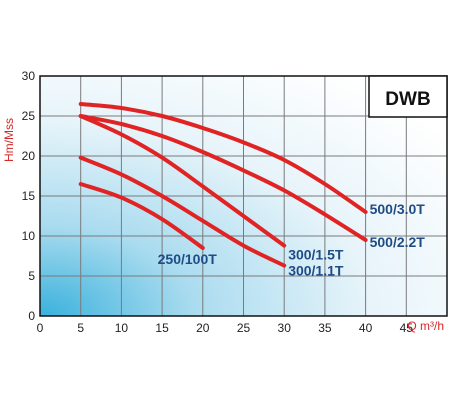 This screenshot has width=452, height=417. I want to click on y-tick-label-3: 15, so click(29, 196).